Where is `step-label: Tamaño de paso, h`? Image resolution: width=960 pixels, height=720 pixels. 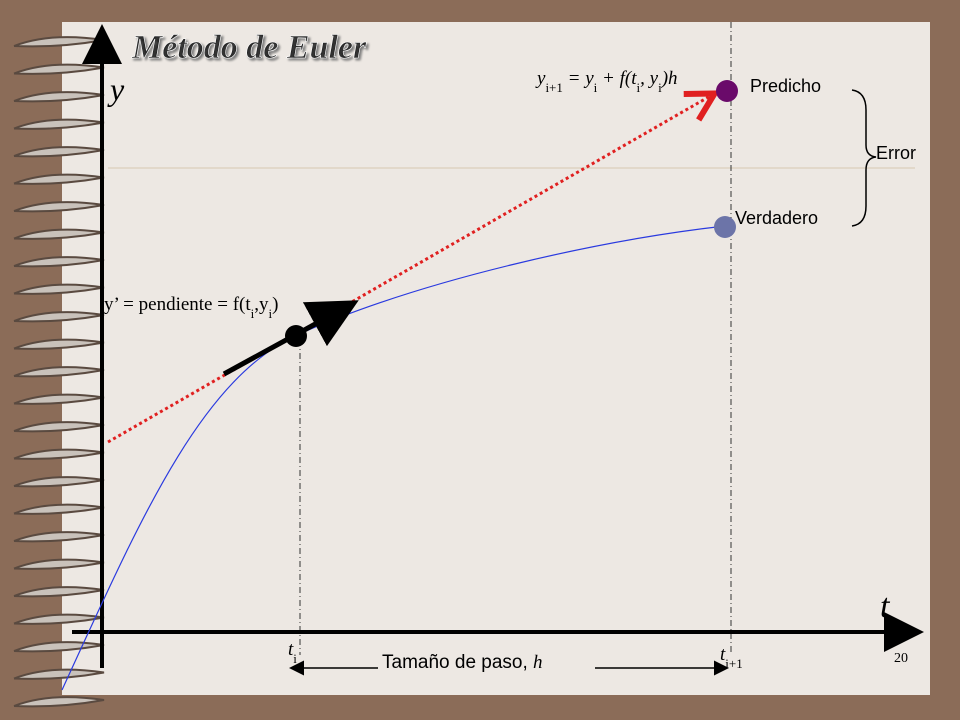 step-label: Tamaño de paso, h is located at coordinates (462, 662).